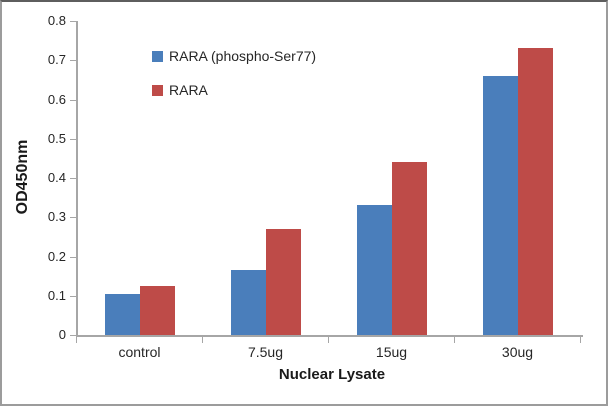 The width and height of the screenshot is (608, 406). What do you see at coordinates (77, 179) in the screenshot?
I see `y-axis-line` at bounding box center [77, 179].